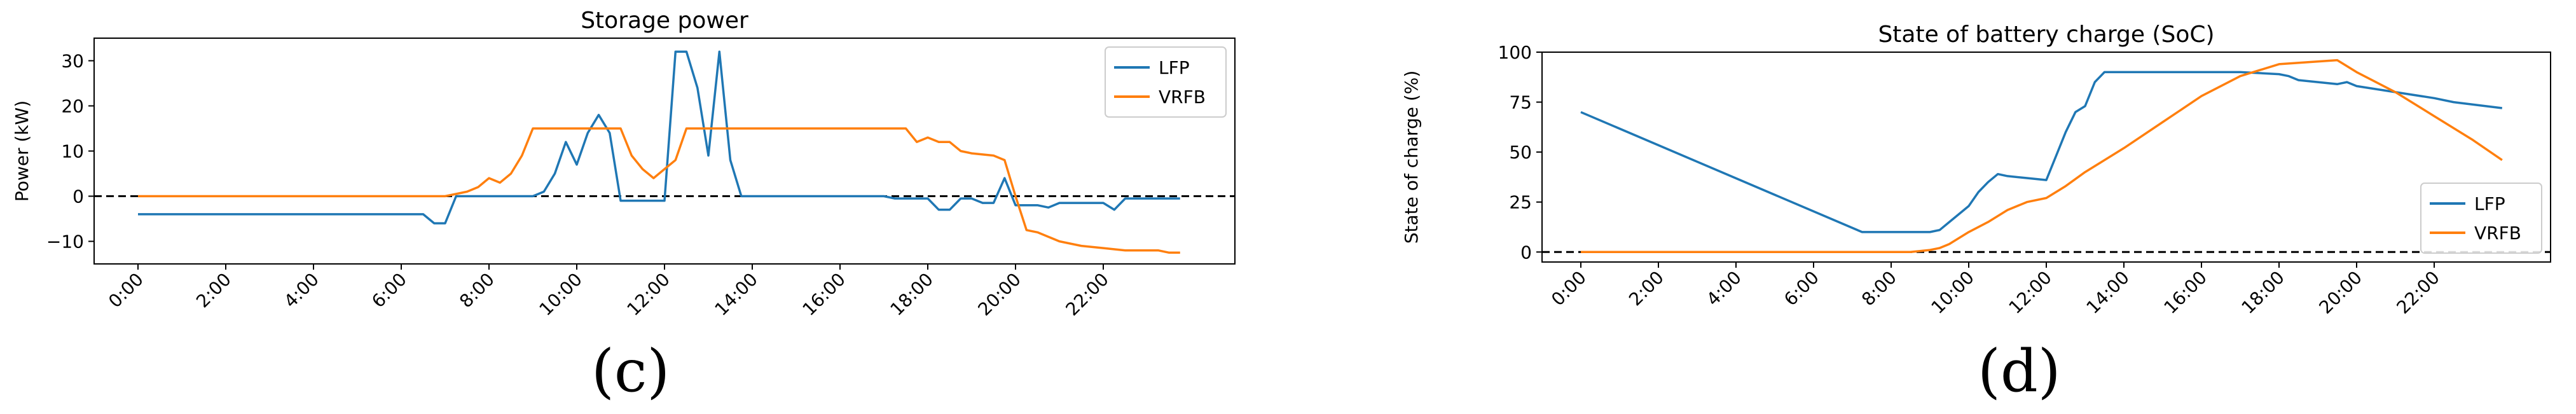 The width and height of the screenshot is (2576, 414). What do you see at coordinates (2108, 292) in the screenshot?
I see `d-xtick-label: 14:00` at bounding box center [2108, 292].